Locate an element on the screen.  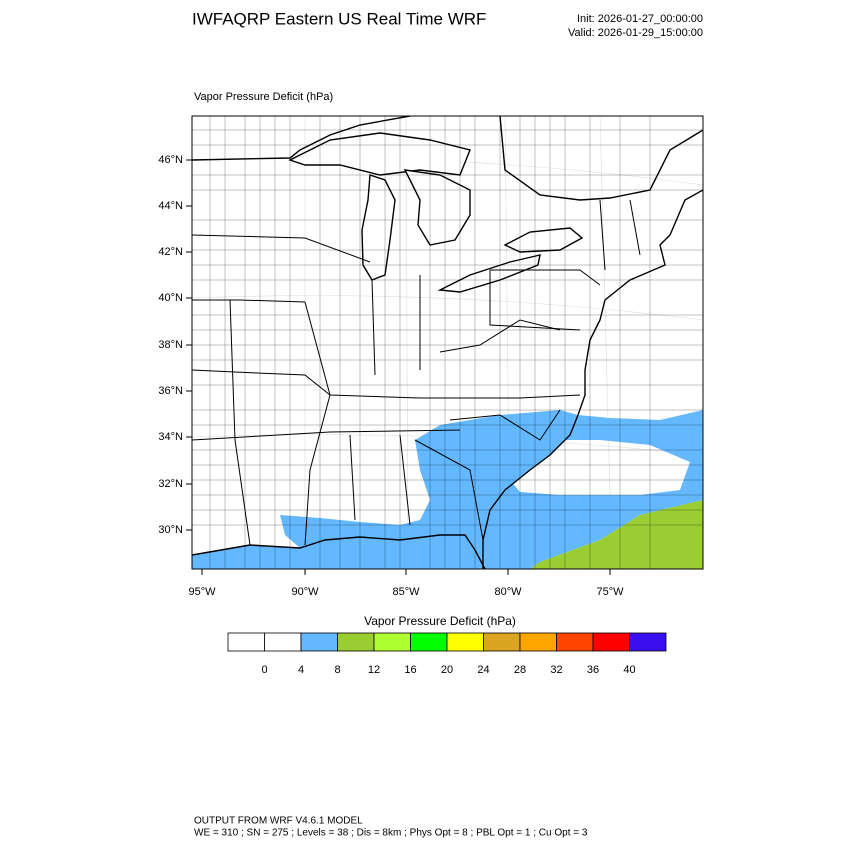
colorbar-title: Vapor Pressure Deficit (hPa) is located at coordinates (440, 621).